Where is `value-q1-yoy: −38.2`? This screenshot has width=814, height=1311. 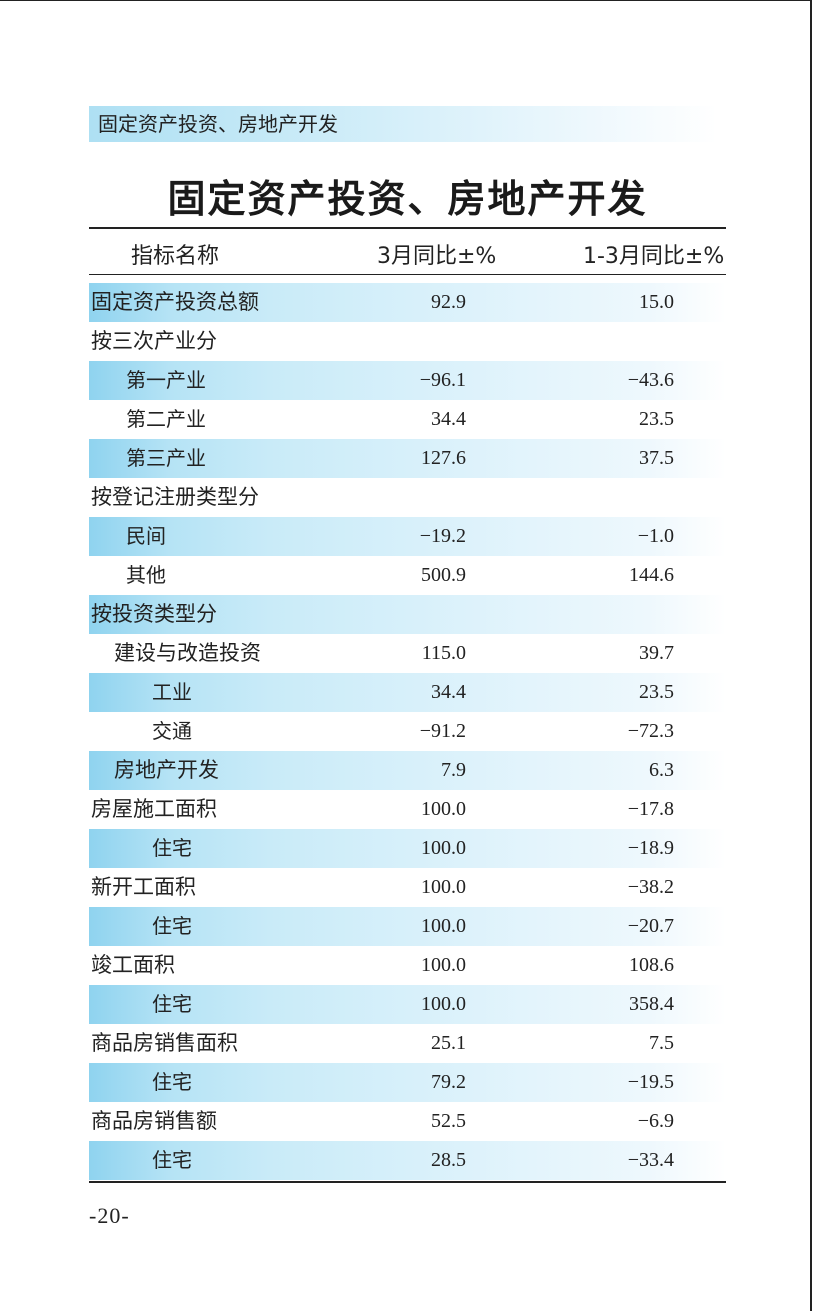
value-q1-yoy: −38.2 is located at coordinates (650, 887).